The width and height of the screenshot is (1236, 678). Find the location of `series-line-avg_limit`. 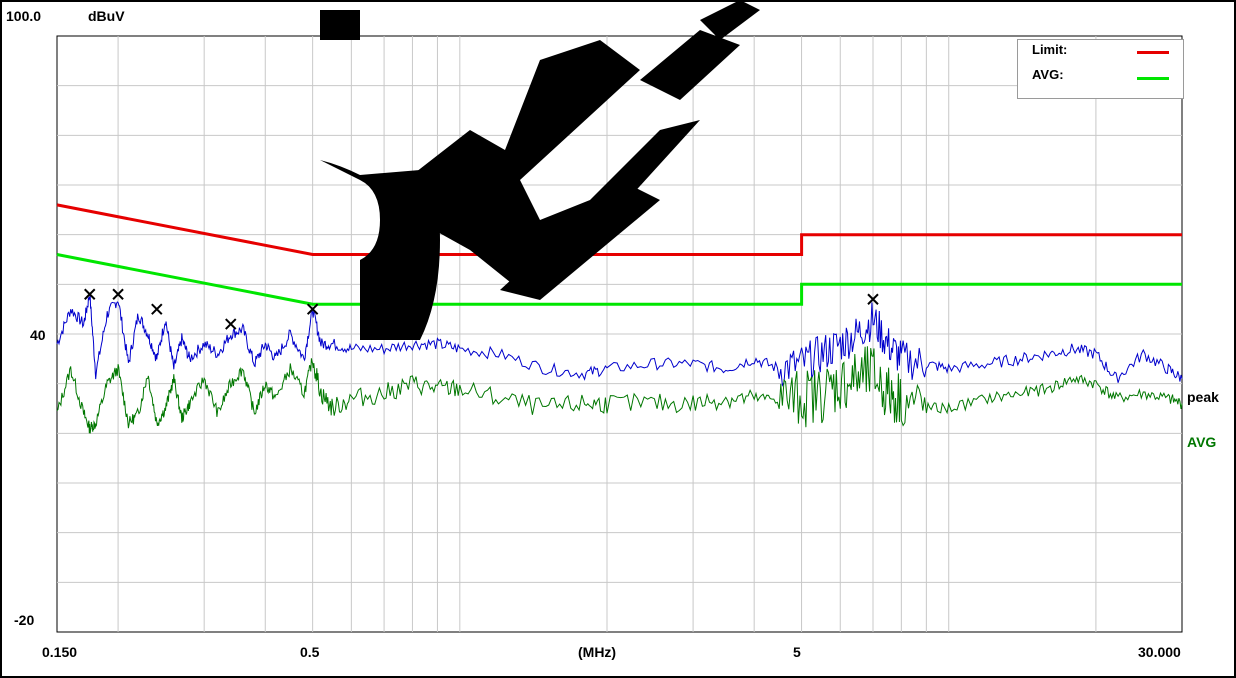

series-line-avg_limit is located at coordinates (619, 279).